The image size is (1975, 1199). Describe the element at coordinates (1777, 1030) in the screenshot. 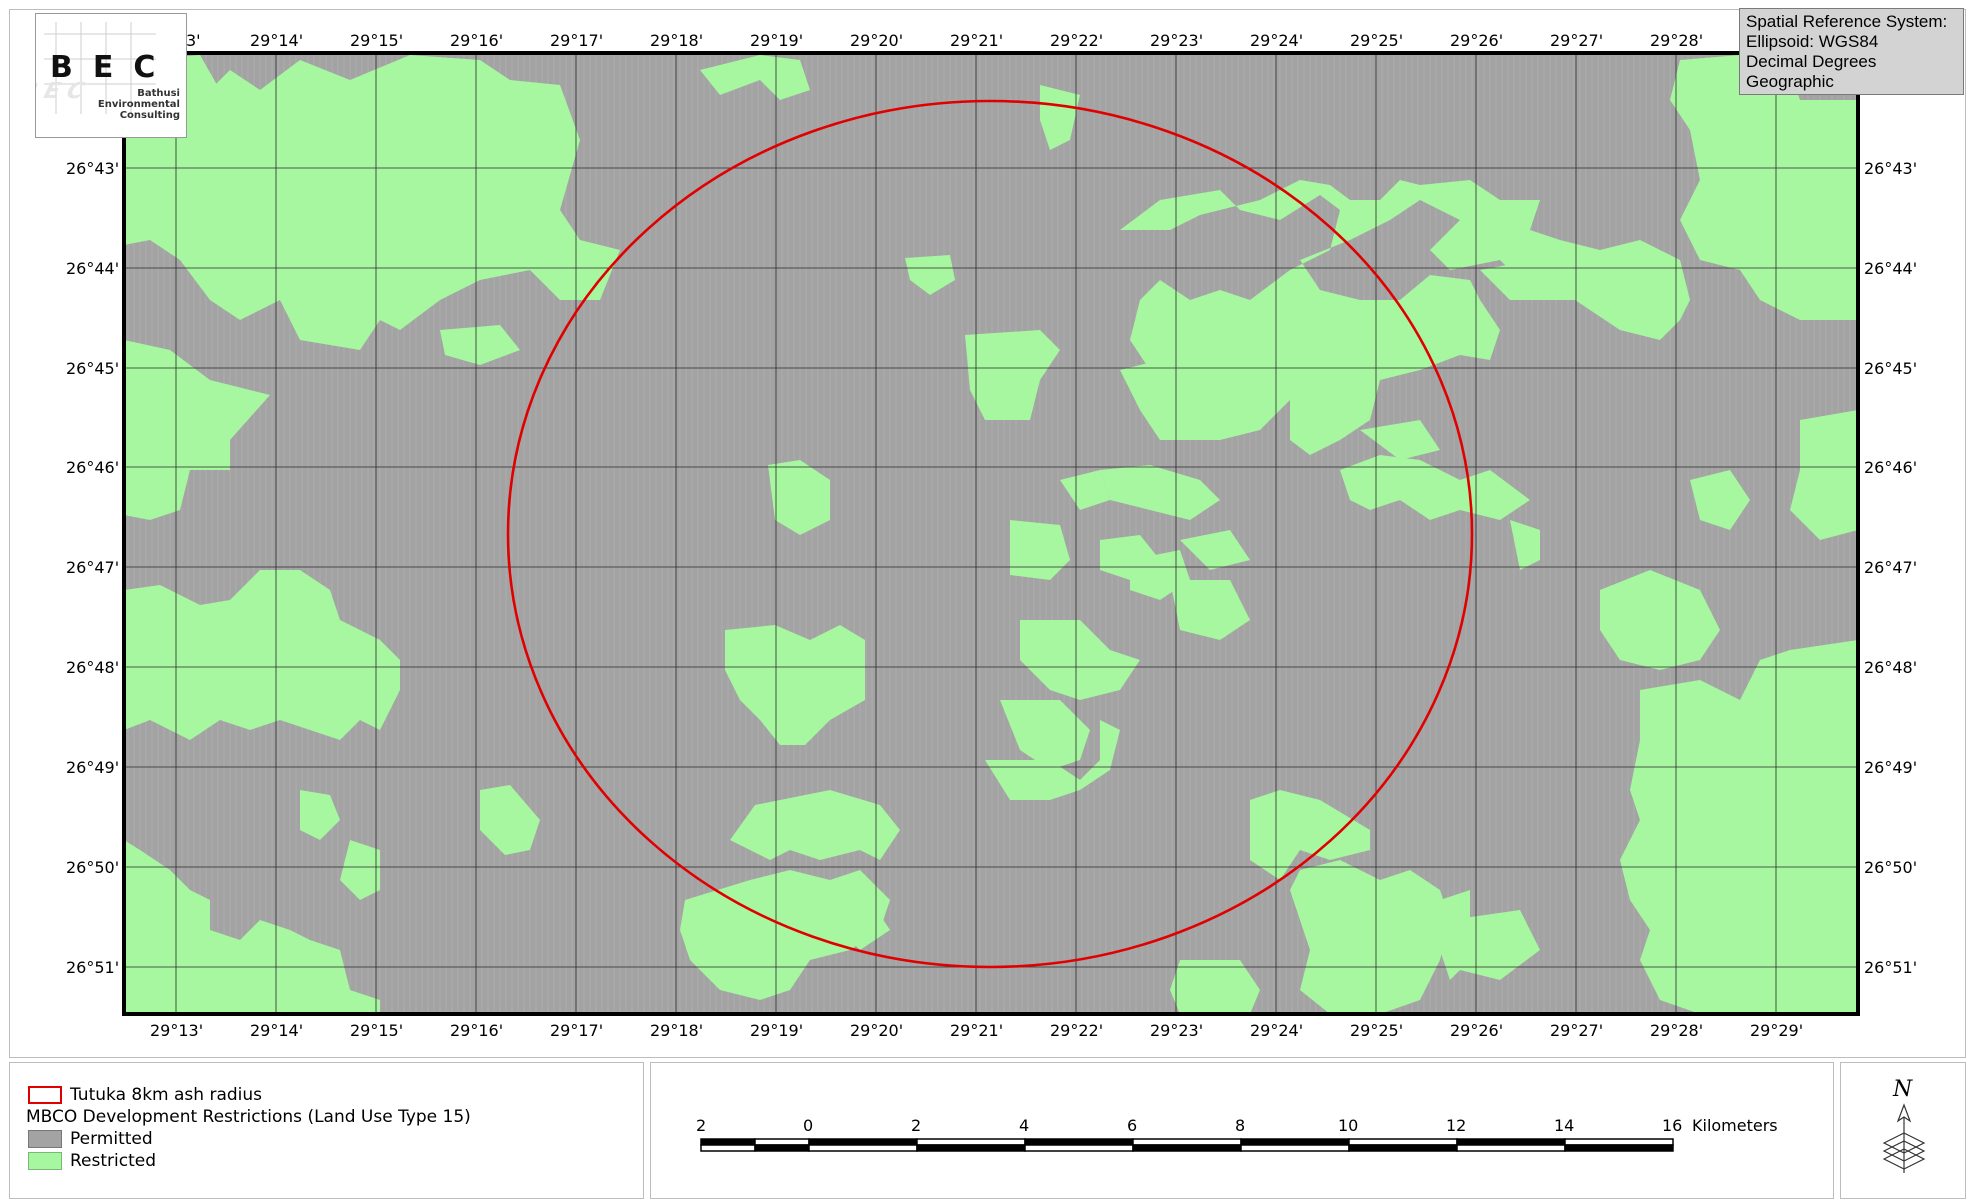

I see `longitude-label: 29°29'` at that location.